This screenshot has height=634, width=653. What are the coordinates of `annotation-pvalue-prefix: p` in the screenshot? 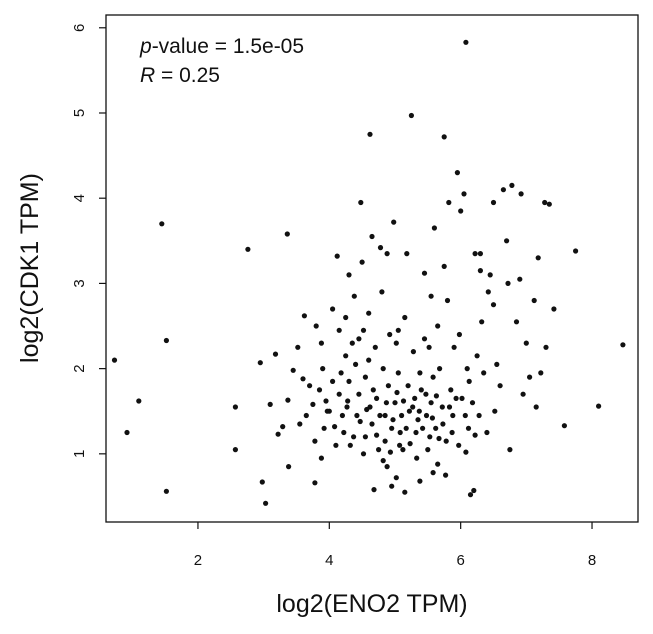 It's located at (145, 46).